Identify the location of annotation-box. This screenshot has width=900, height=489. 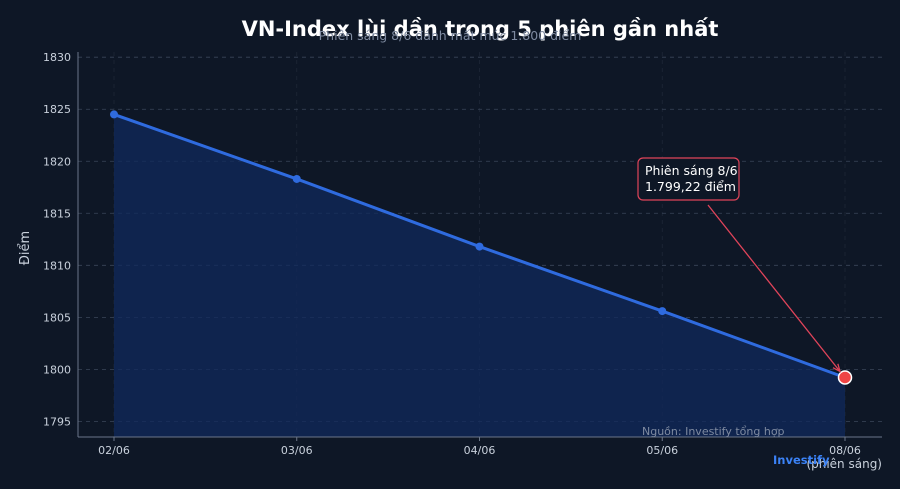
(688, 179).